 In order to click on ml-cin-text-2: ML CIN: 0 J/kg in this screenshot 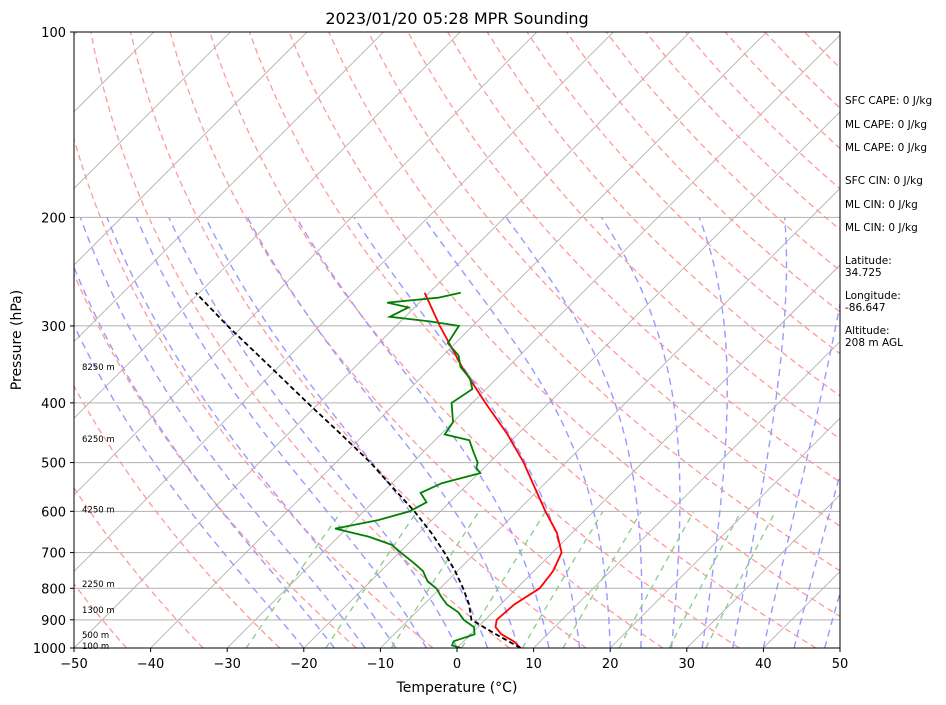, I will do `click(881, 228)`.